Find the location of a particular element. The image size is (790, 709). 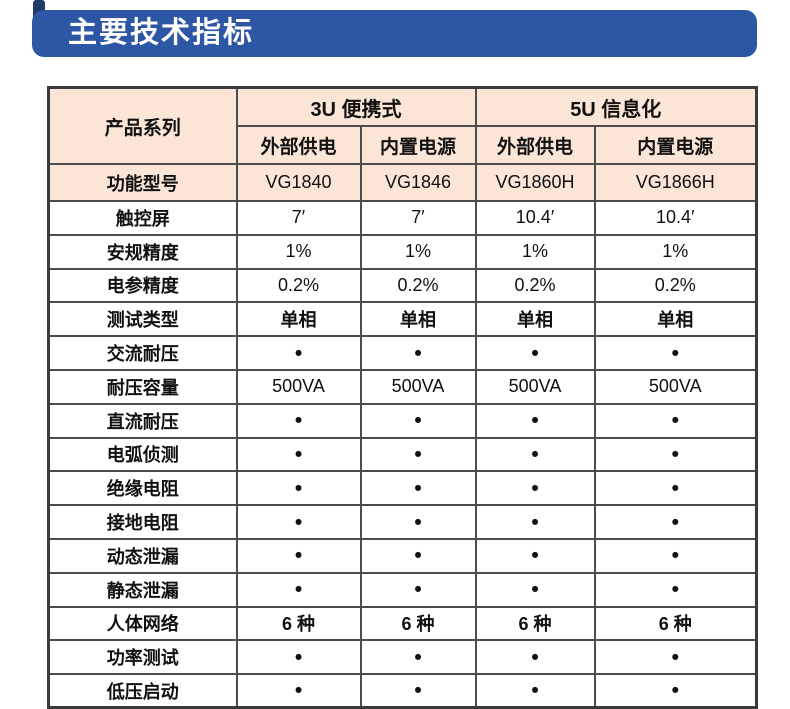

col-header-5u-internal-power: 内置电源 is located at coordinates (675, 145).